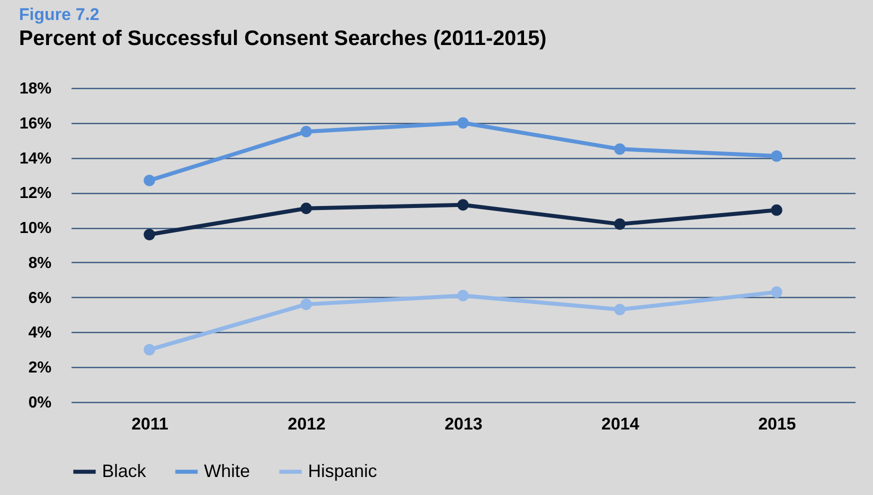 This screenshot has width=873, height=495. What do you see at coordinates (40, 333) in the screenshot?
I see `y-tick-label: 4%` at bounding box center [40, 333].